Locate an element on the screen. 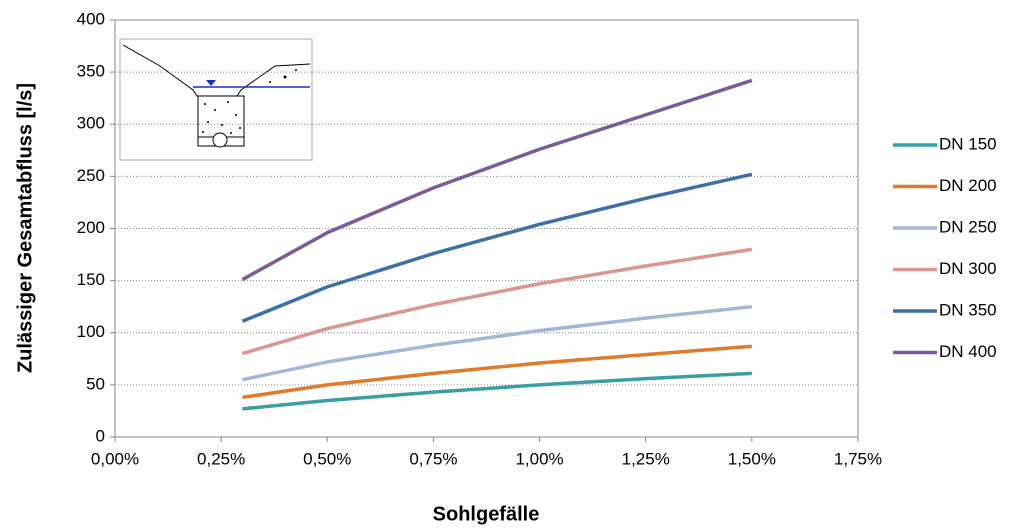 The image size is (1024, 532). x-tick-label: 0,25% is located at coordinates (221, 458).